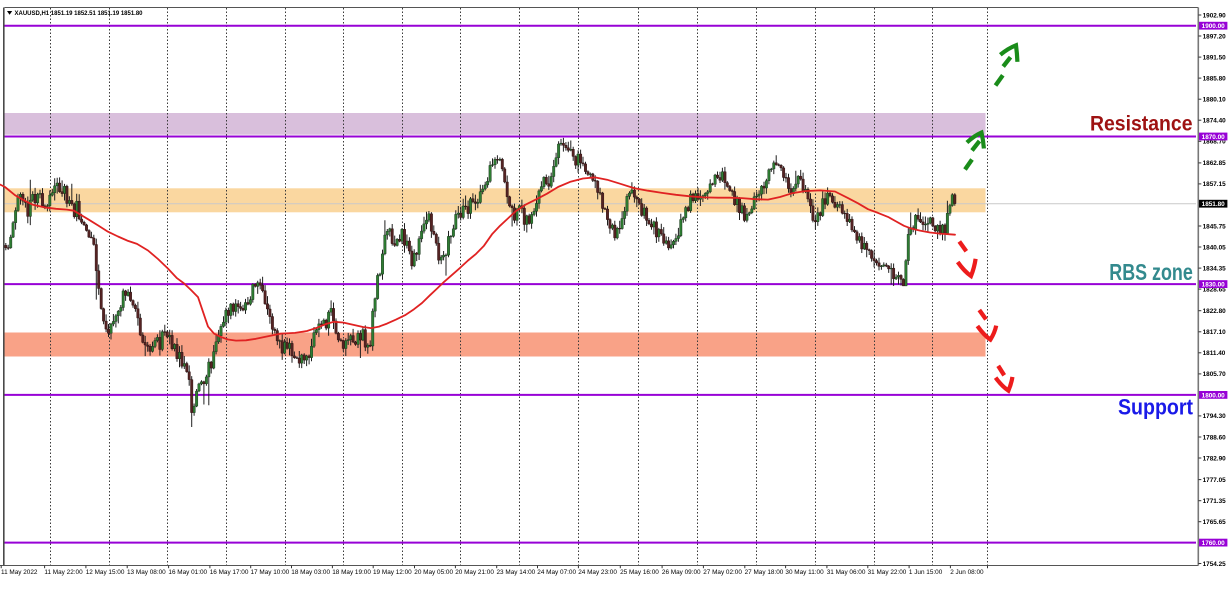  I want to click on svg-text: 20 May 21:00, so click(474, 572).